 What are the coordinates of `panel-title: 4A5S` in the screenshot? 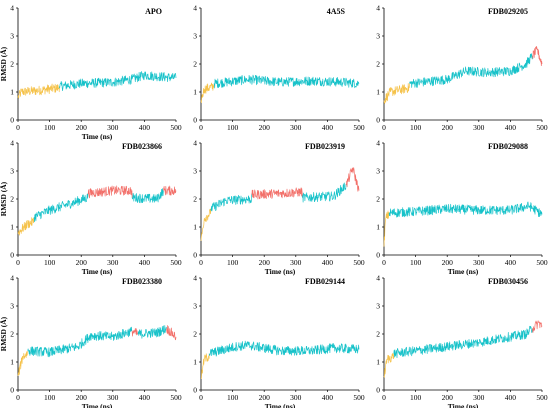 It's located at (336, 11).